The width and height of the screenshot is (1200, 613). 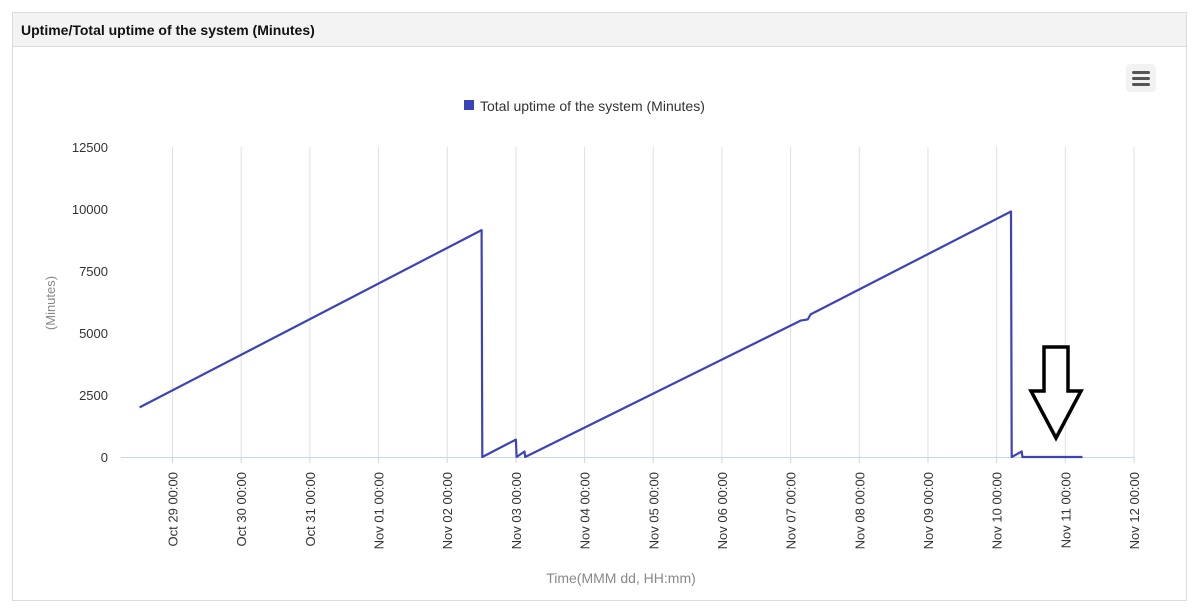 I want to click on y-axis-title: (Minutes), so click(x=50, y=303).